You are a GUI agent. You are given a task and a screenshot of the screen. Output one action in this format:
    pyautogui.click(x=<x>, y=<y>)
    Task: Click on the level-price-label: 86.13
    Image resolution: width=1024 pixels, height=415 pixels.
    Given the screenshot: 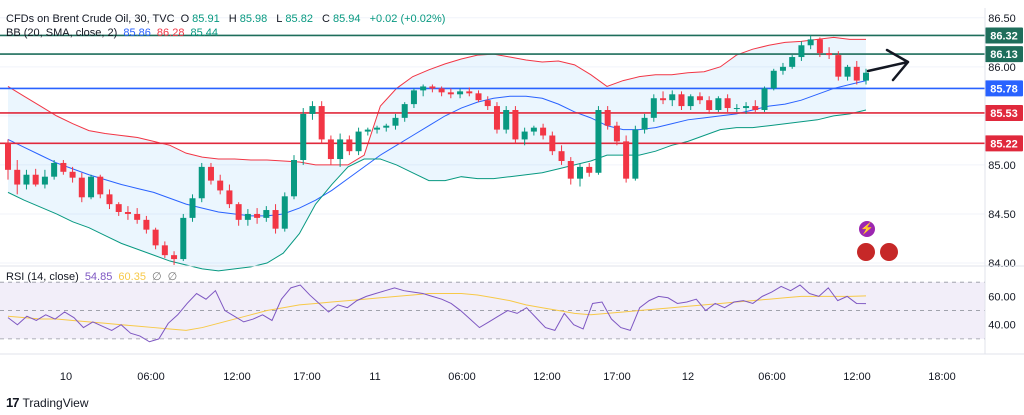 What is the action you would take?
    pyautogui.click(x=1004, y=55)
    